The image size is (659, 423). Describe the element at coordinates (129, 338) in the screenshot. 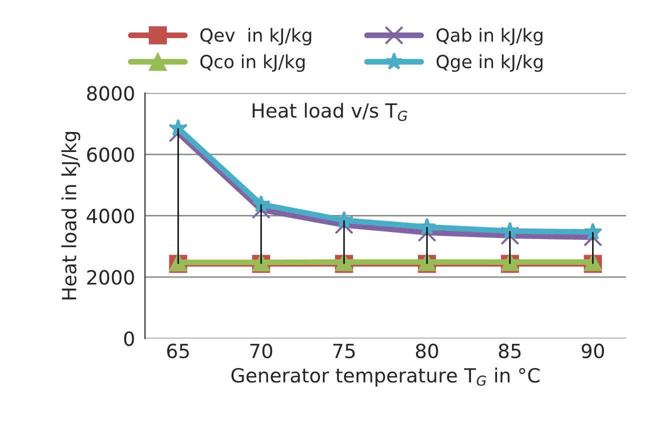

I see `y-tick-label: 0` at that location.